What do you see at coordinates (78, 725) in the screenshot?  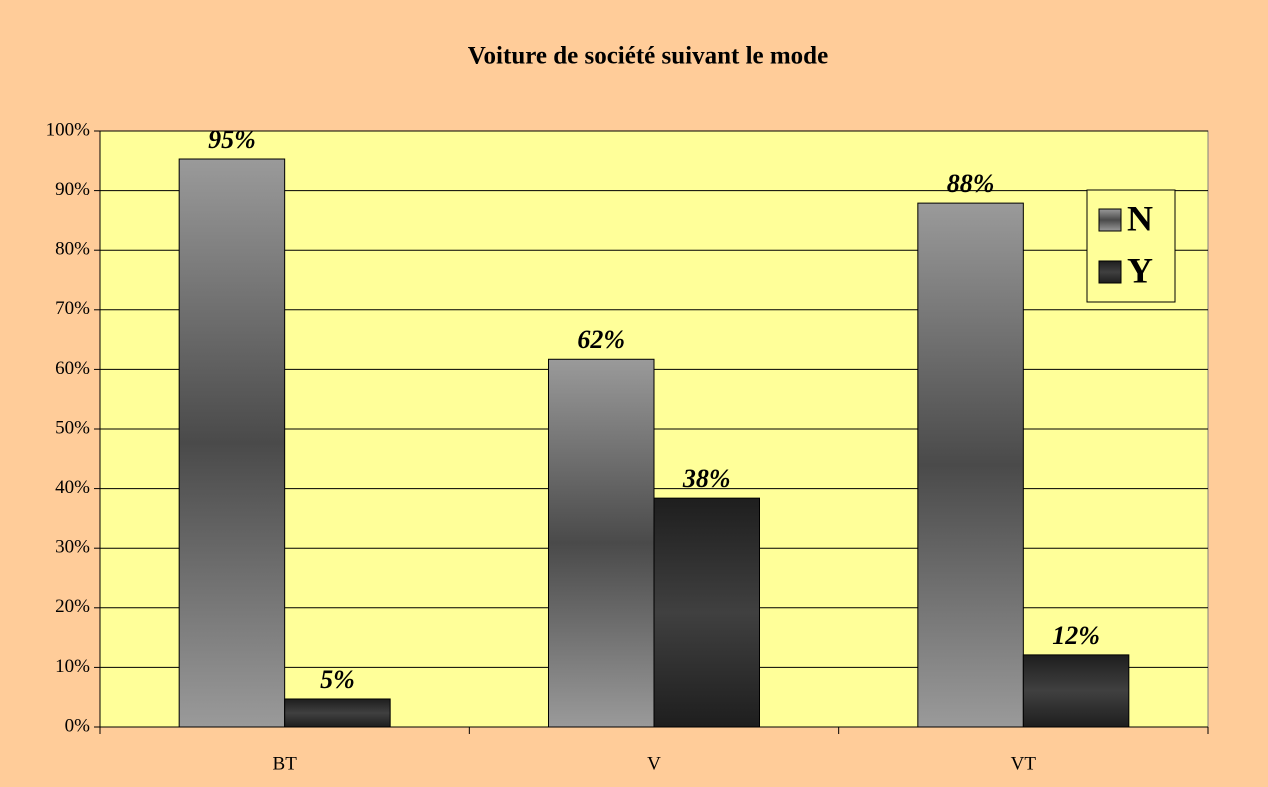 I see `y-tick-label: 0%` at bounding box center [78, 725].